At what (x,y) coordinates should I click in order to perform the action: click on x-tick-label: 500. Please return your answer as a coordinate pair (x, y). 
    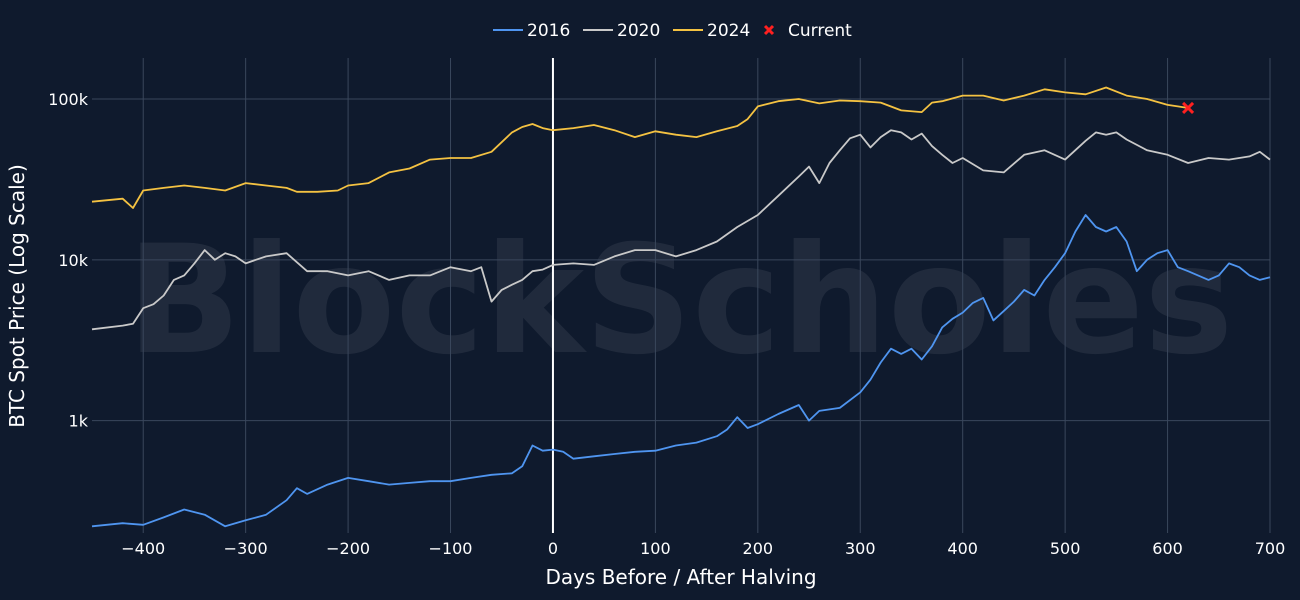
    Looking at the image, I should click on (1065, 548).